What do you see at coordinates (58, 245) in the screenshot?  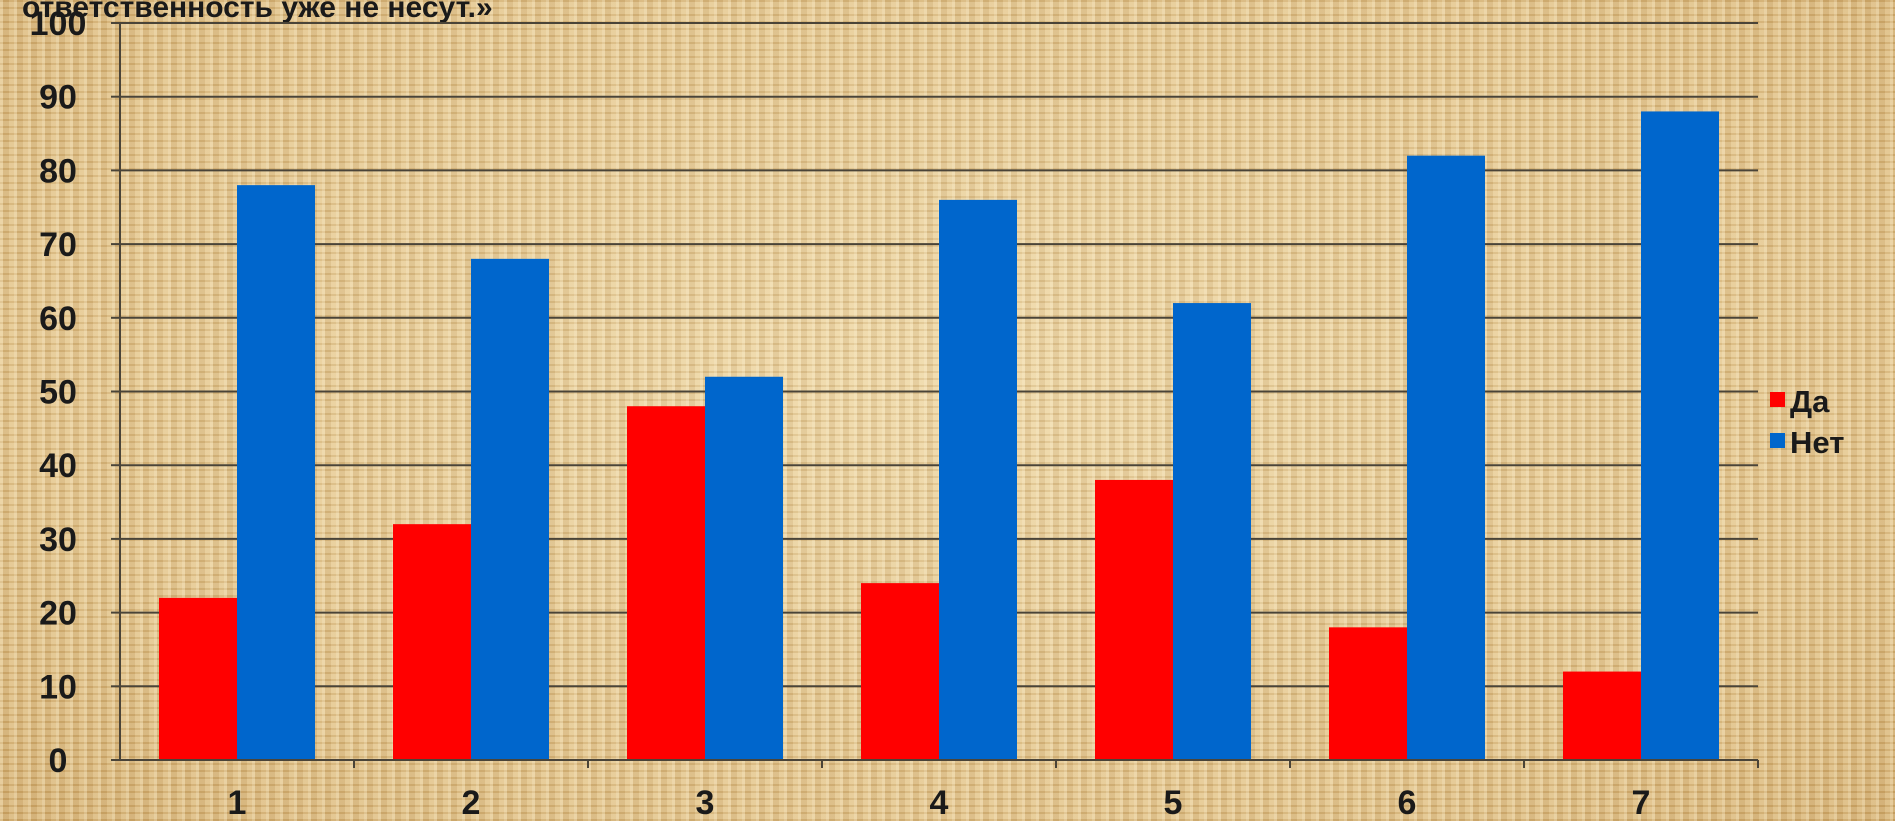 I see `y-tick-label: 70` at bounding box center [58, 245].